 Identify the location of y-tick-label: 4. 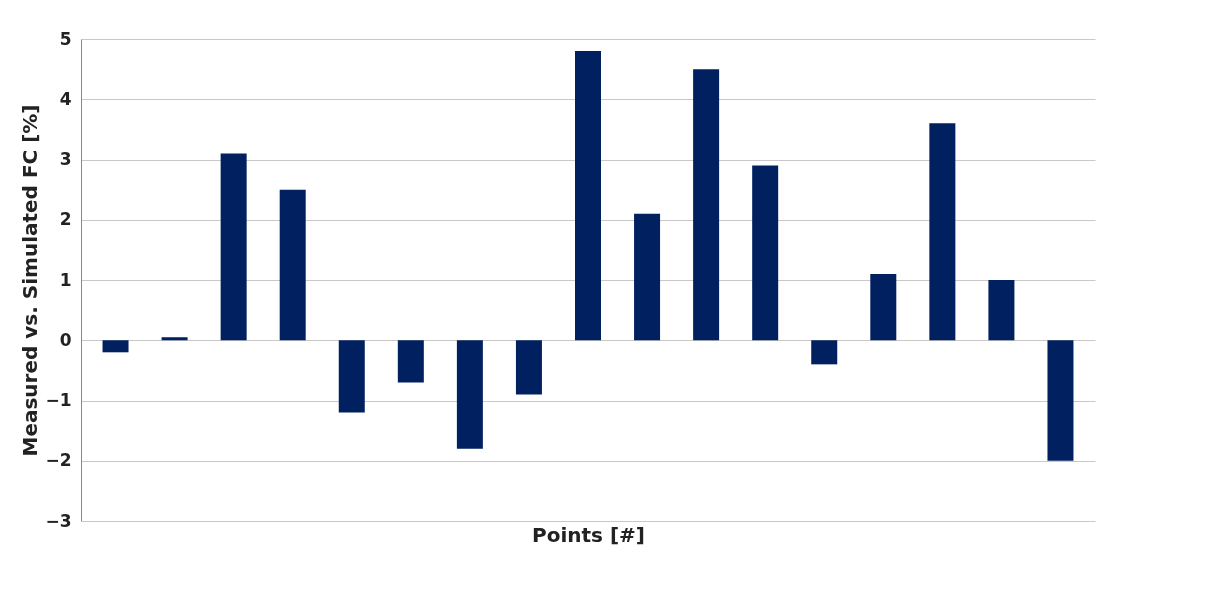
(65, 98).